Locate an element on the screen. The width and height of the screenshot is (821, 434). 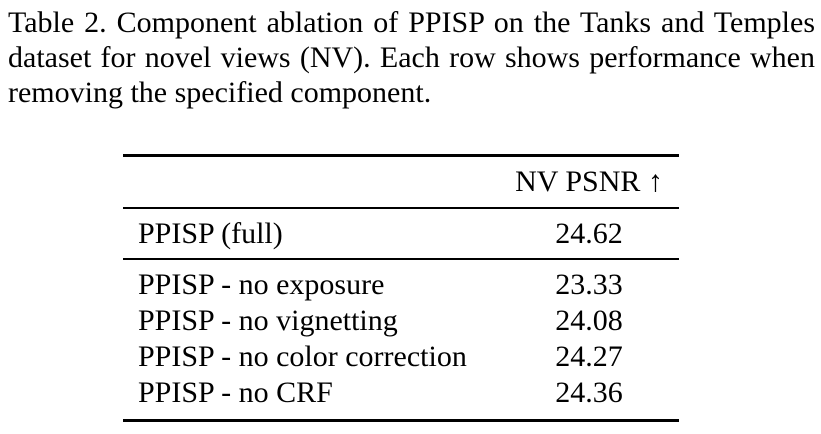
row-label: PPISP - no CRF is located at coordinates (235, 392).